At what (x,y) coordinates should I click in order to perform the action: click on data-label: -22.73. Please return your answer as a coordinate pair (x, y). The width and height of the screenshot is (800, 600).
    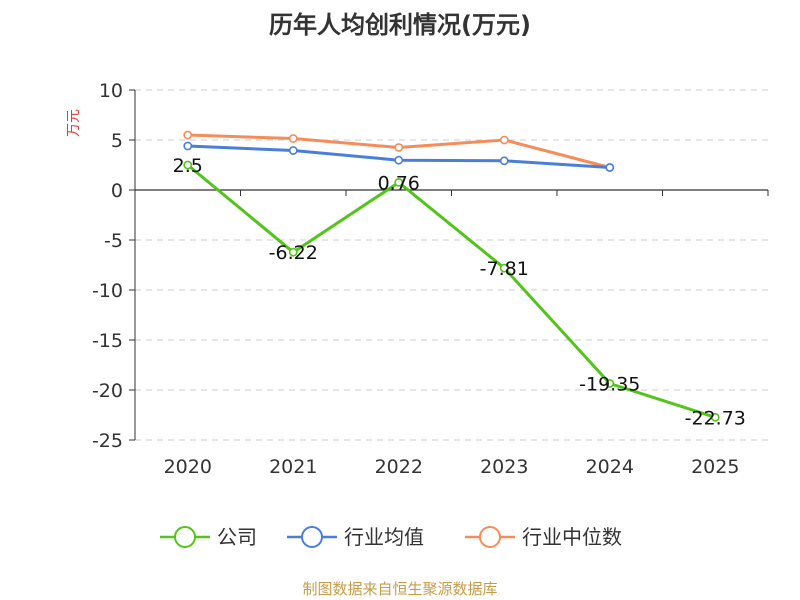
    Looking at the image, I should click on (715, 418).